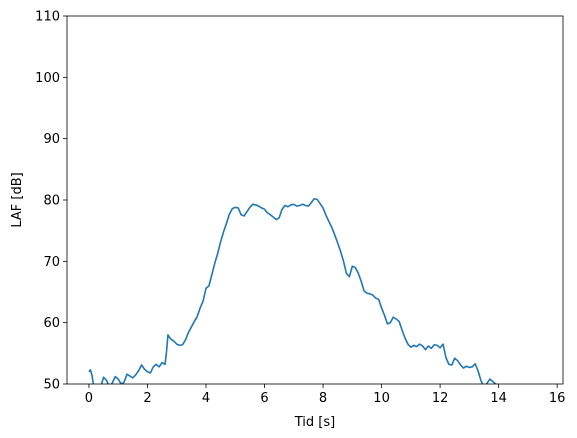 This screenshot has height=438, width=577. Describe the element at coordinates (47, 78) in the screenshot. I see `y-tick-label: 100` at that location.